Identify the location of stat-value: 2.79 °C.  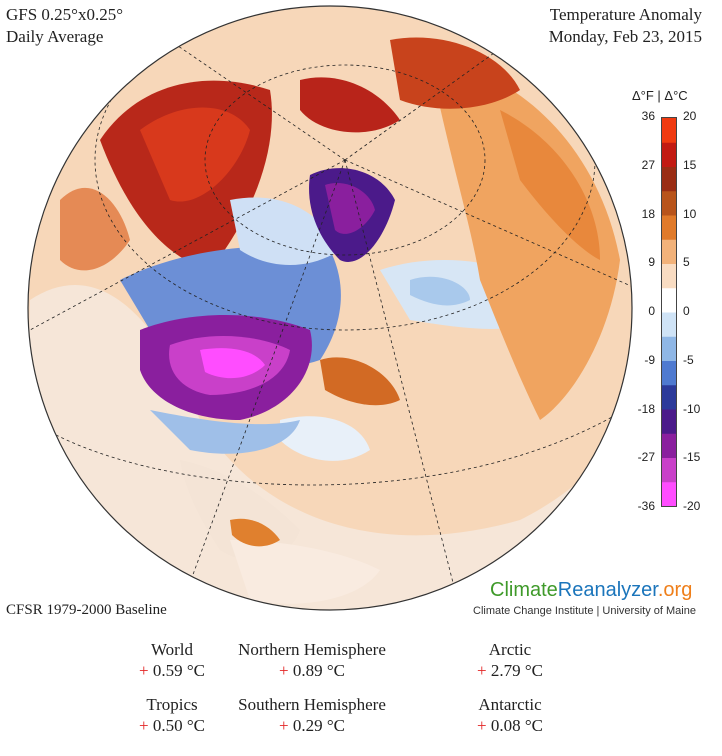
(516, 670).